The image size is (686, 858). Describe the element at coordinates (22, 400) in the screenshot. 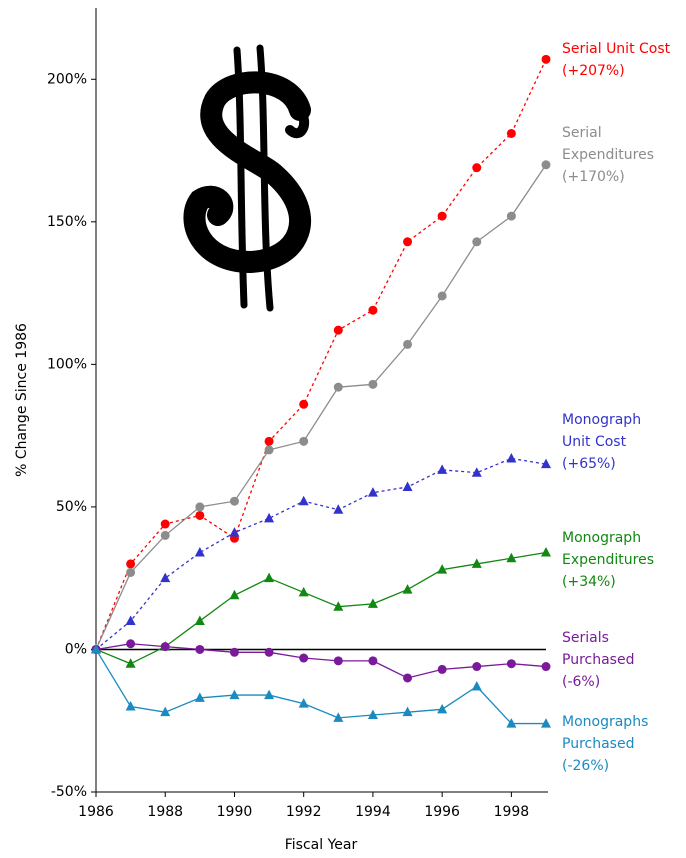

I see `y-axis-title: % Change Since 1986` at that location.